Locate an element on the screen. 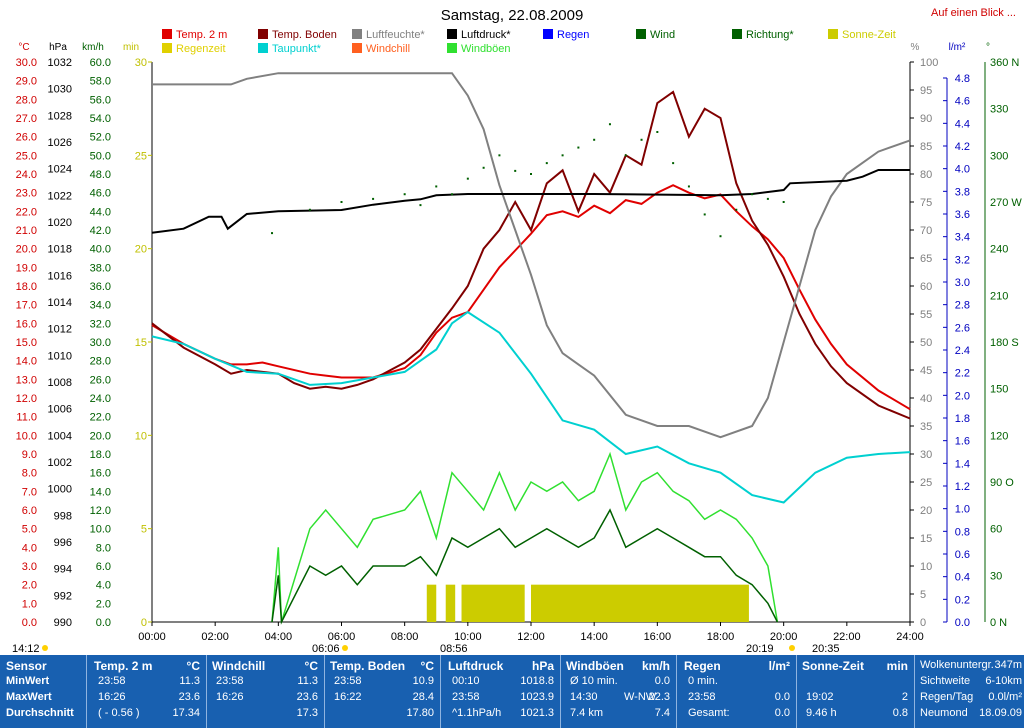  rain-tick-label: 4.8 is located at coordinates (962, 79).